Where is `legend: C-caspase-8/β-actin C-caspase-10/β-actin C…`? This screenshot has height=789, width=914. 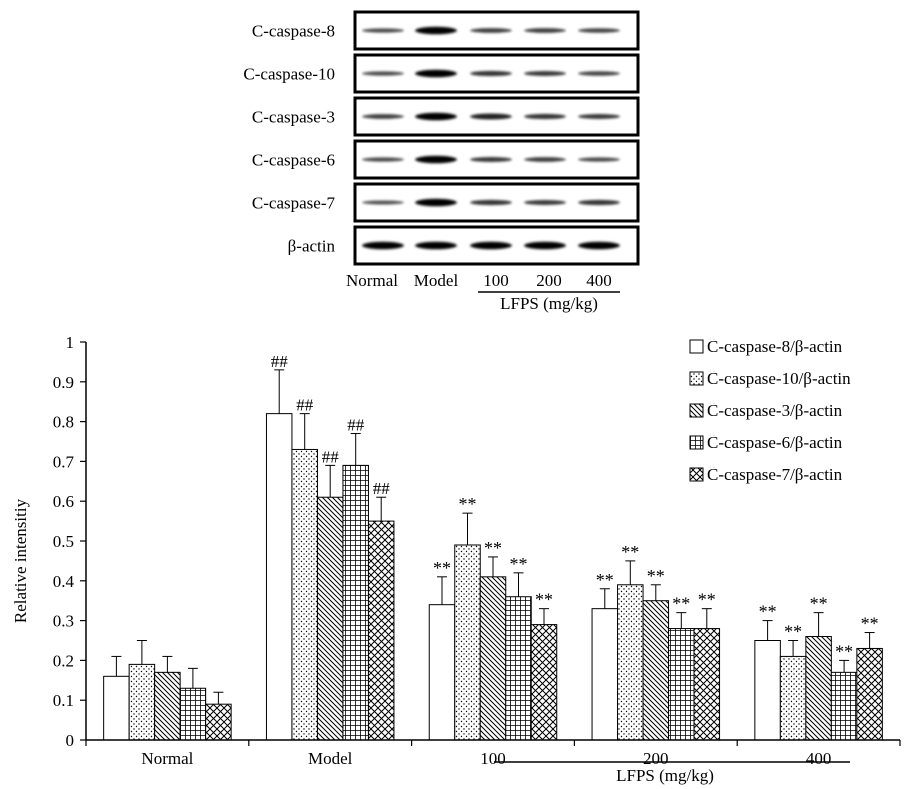 legend: C-caspase-8/β-actin C-caspase-10/β-actin C… is located at coordinates (770, 410).